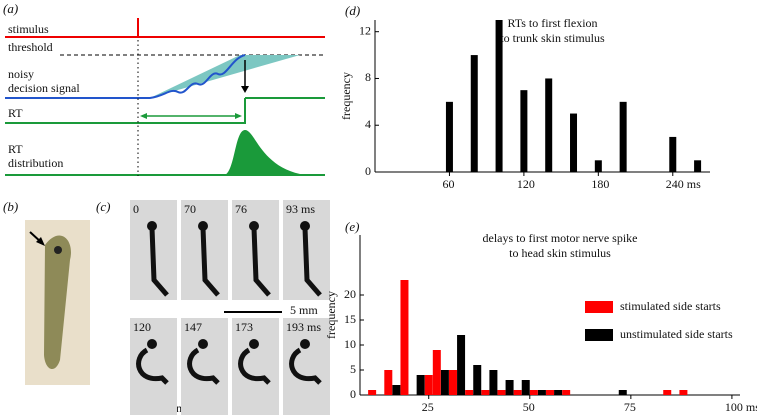  I want to click on panel-label: (e), so click(352, 226).